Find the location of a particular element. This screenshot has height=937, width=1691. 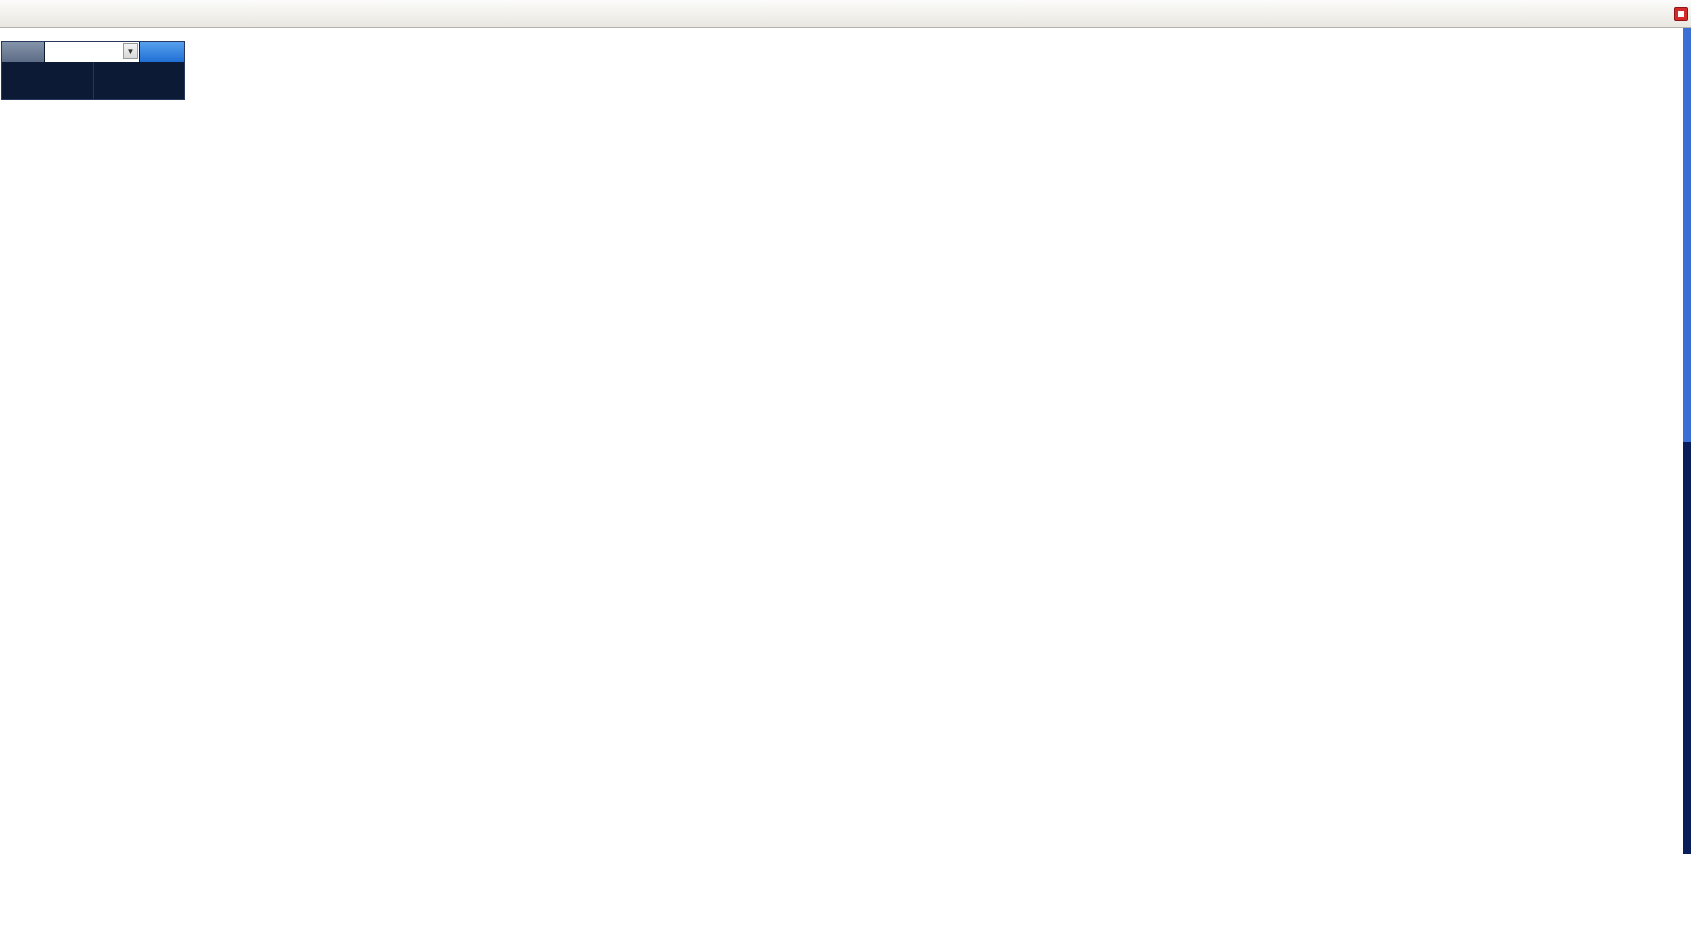

one-click-controls: ▼ is located at coordinates (93, 52).